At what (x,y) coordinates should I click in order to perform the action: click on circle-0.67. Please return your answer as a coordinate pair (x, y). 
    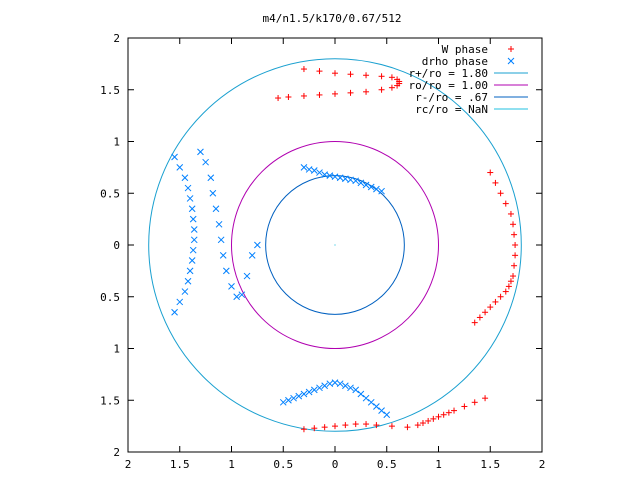
    Looking at the image, I should click on (335, 245).